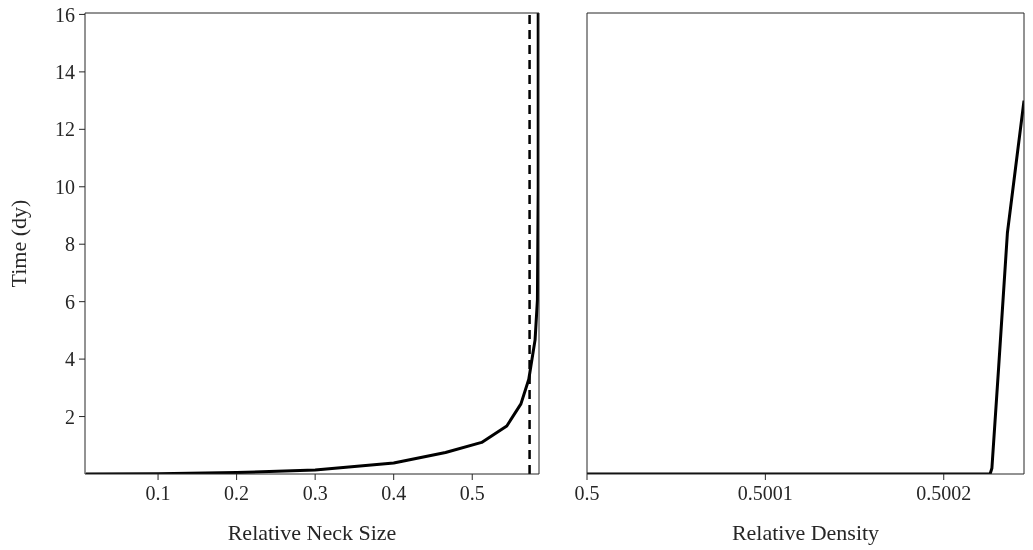  I want to click on y-tick-label: 14, so click(65, 71).